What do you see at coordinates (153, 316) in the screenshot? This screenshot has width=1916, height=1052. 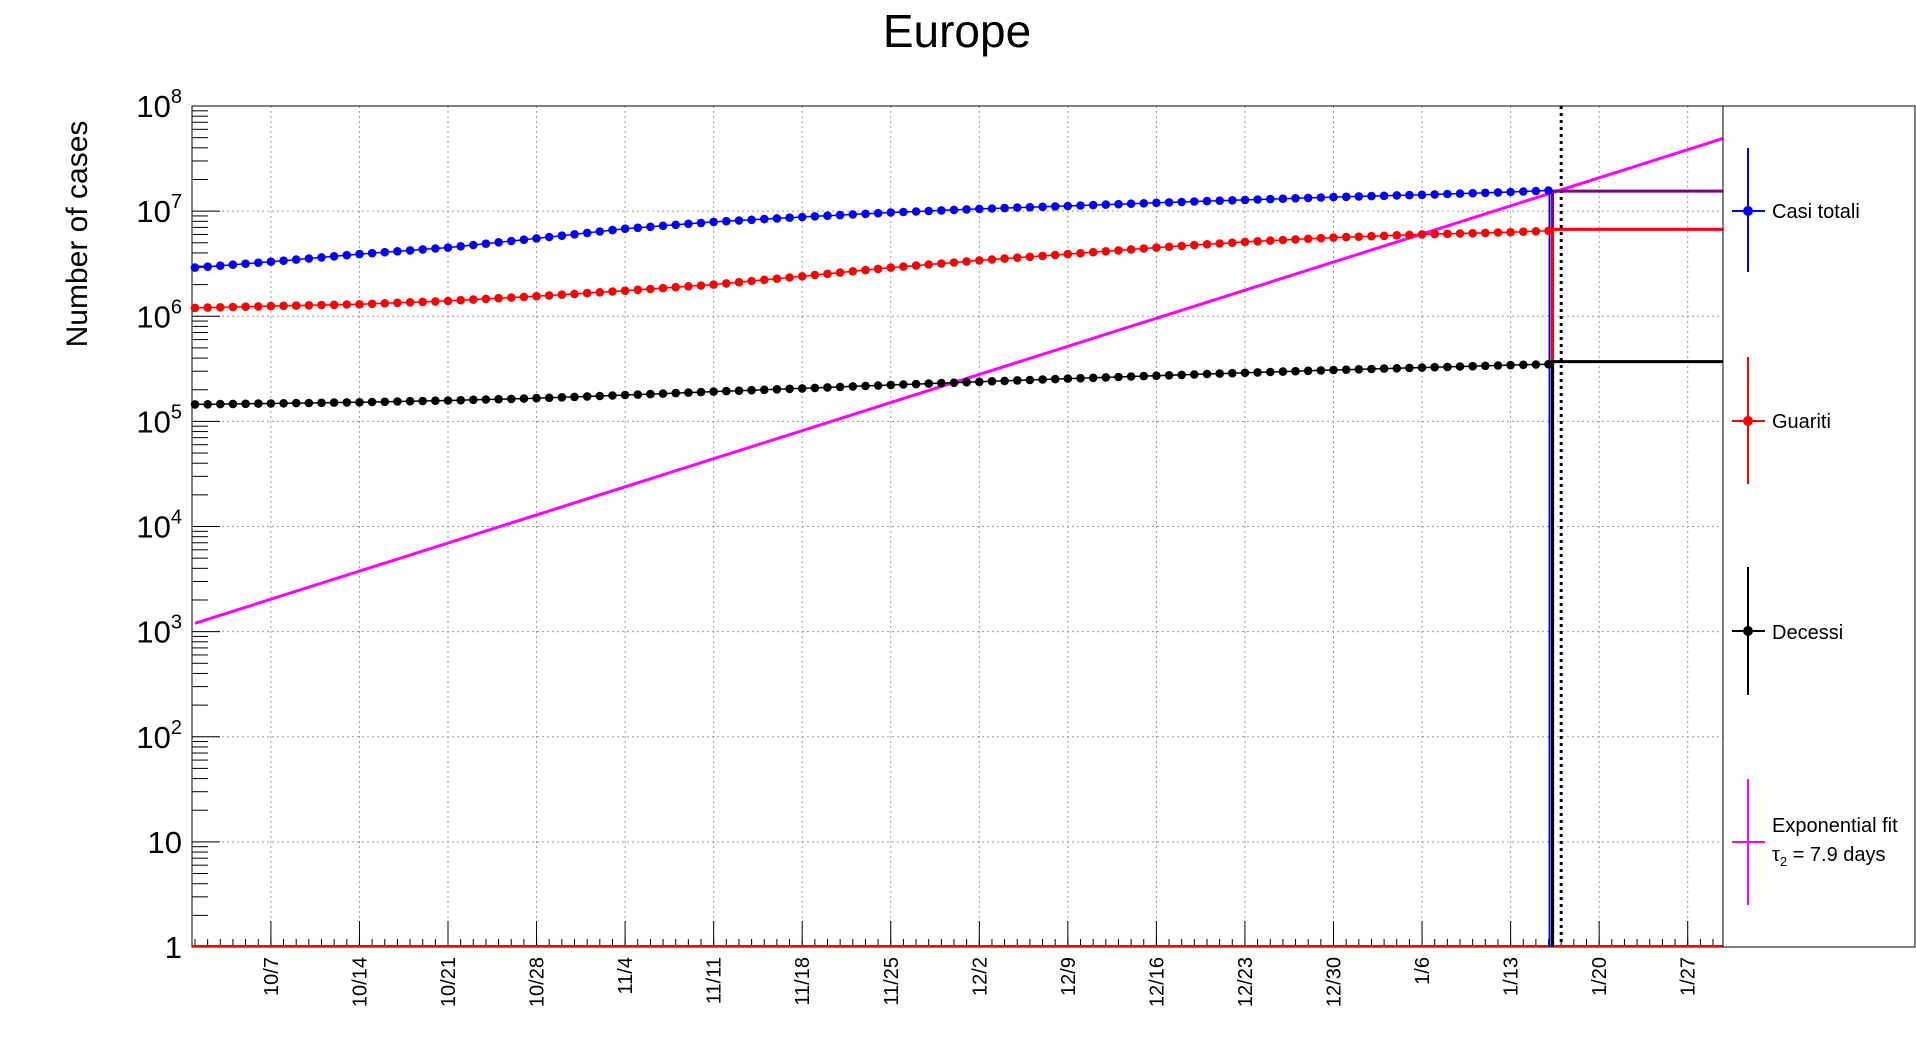 I see `y-tick-base: 10` at bounding box center [153, 316].